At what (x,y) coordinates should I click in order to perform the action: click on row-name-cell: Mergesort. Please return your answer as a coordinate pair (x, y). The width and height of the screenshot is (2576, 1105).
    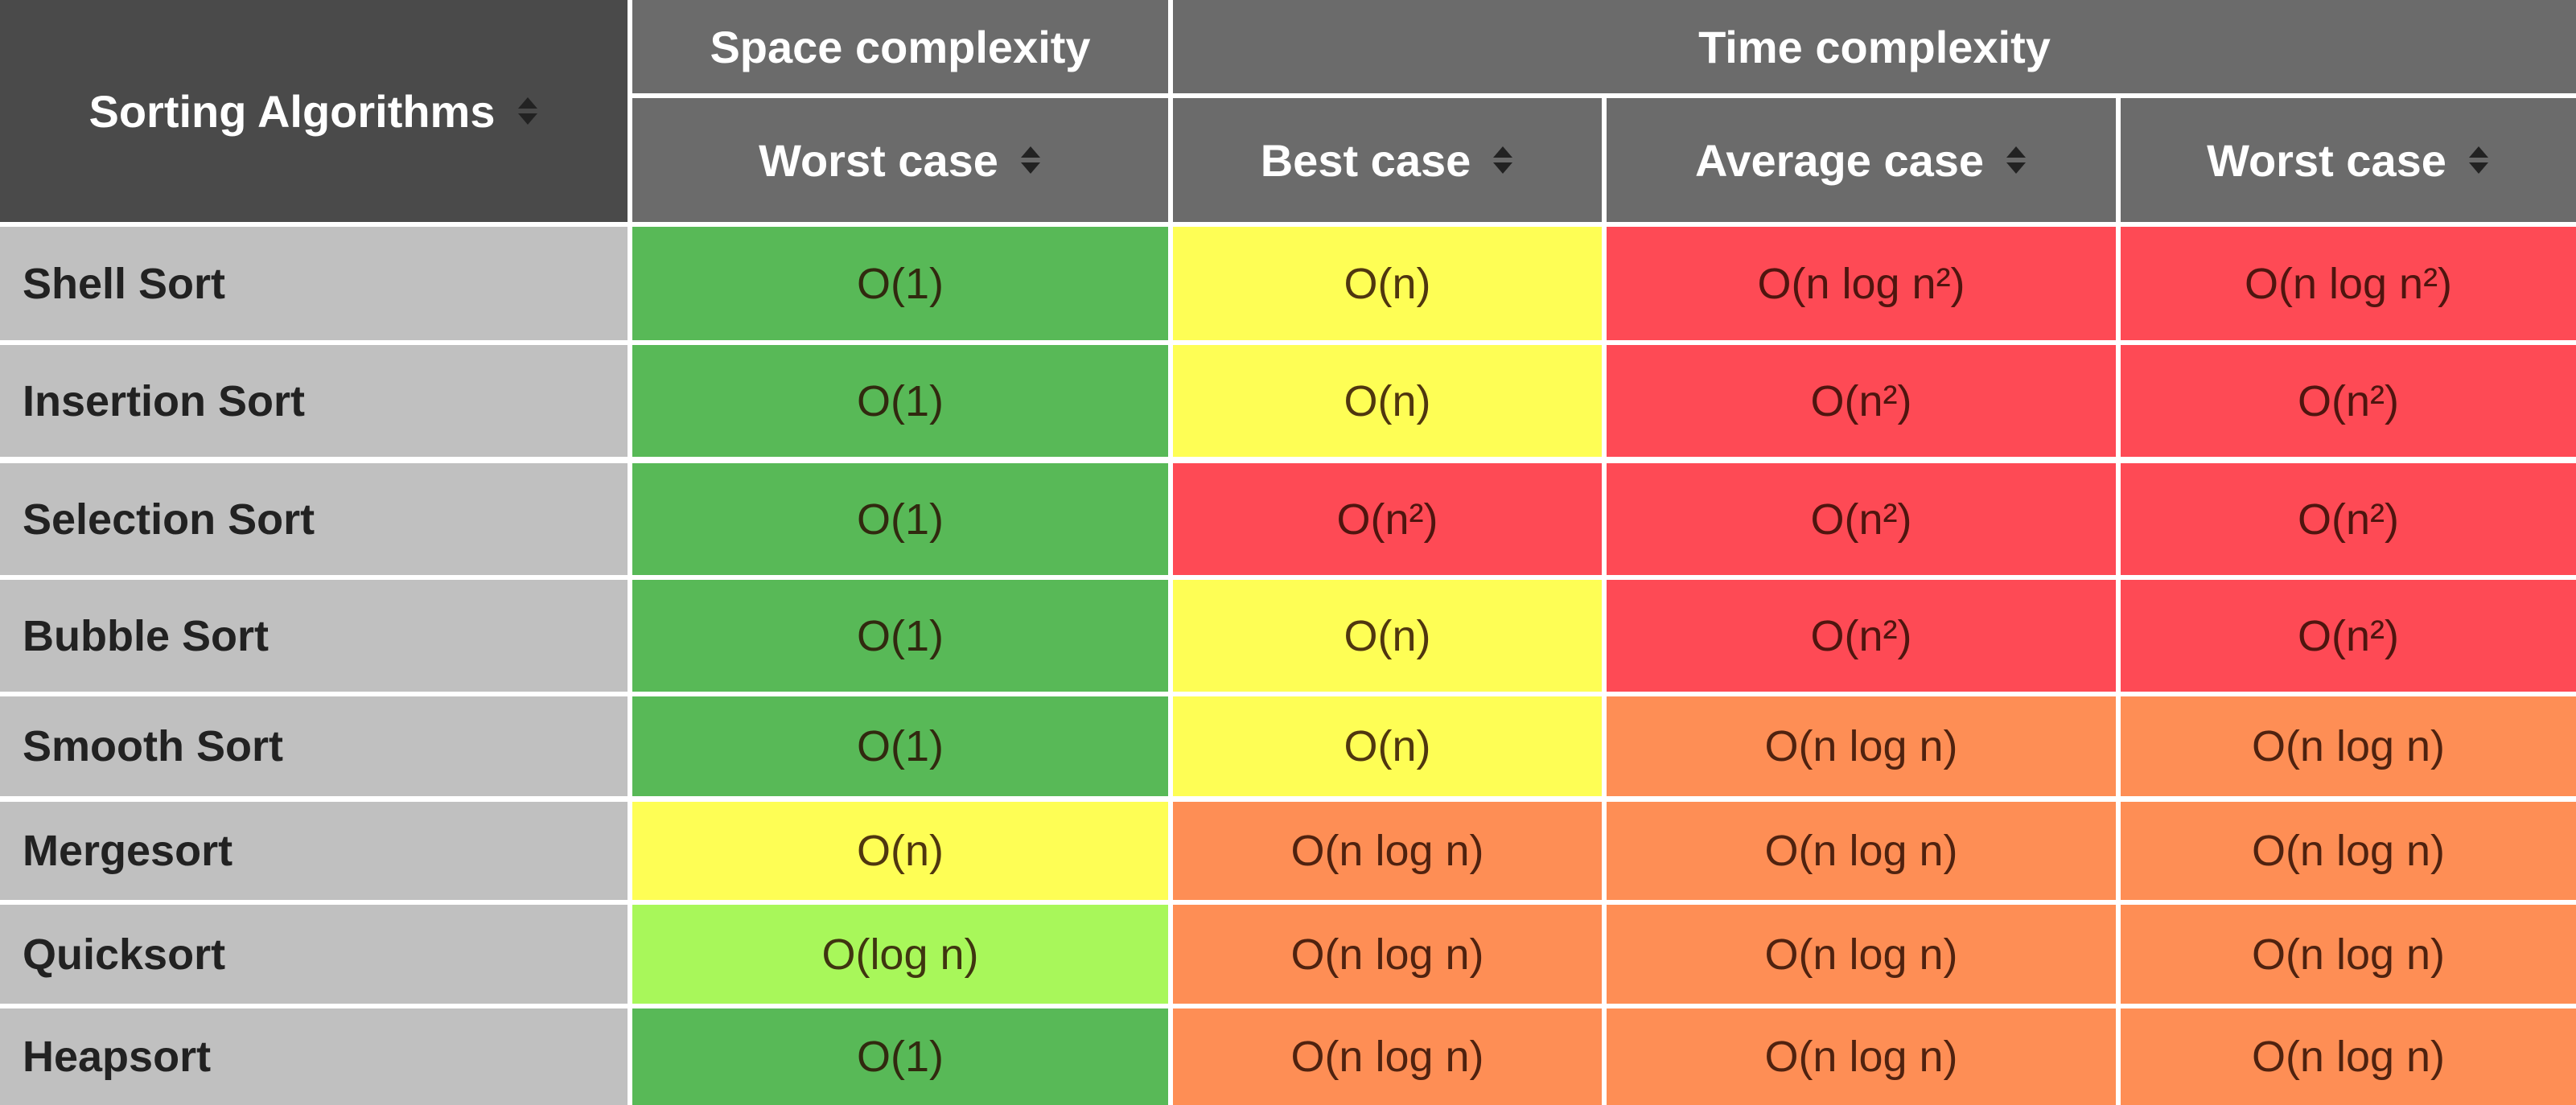
    Looking at the image, I should click on (314, 851).